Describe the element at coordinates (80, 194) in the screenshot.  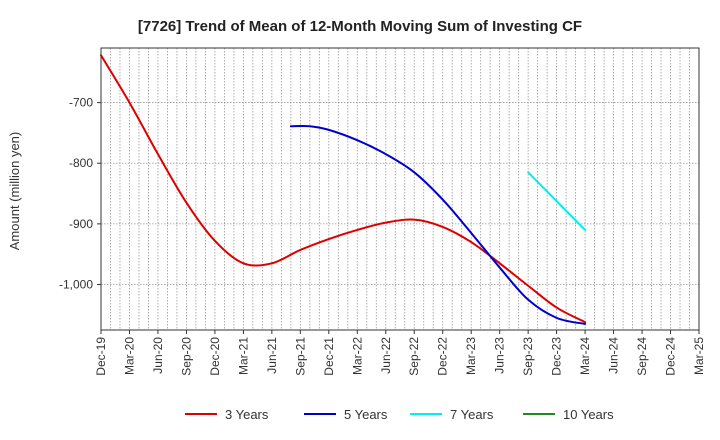
I see `y-axis-ticks: -700 -800 -900 -1,000` at that location.